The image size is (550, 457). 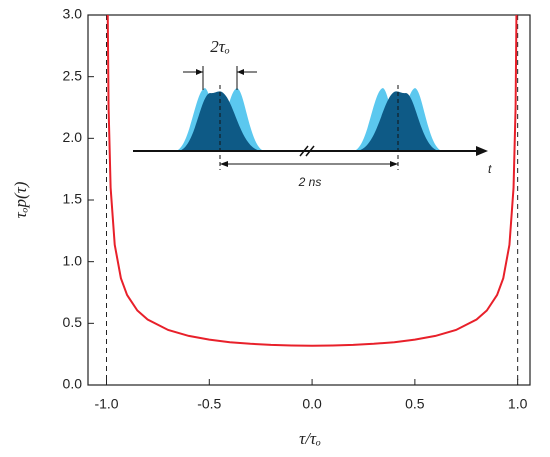 I want to click on y-tick-label: 3.0, so click(x=73, y=14).